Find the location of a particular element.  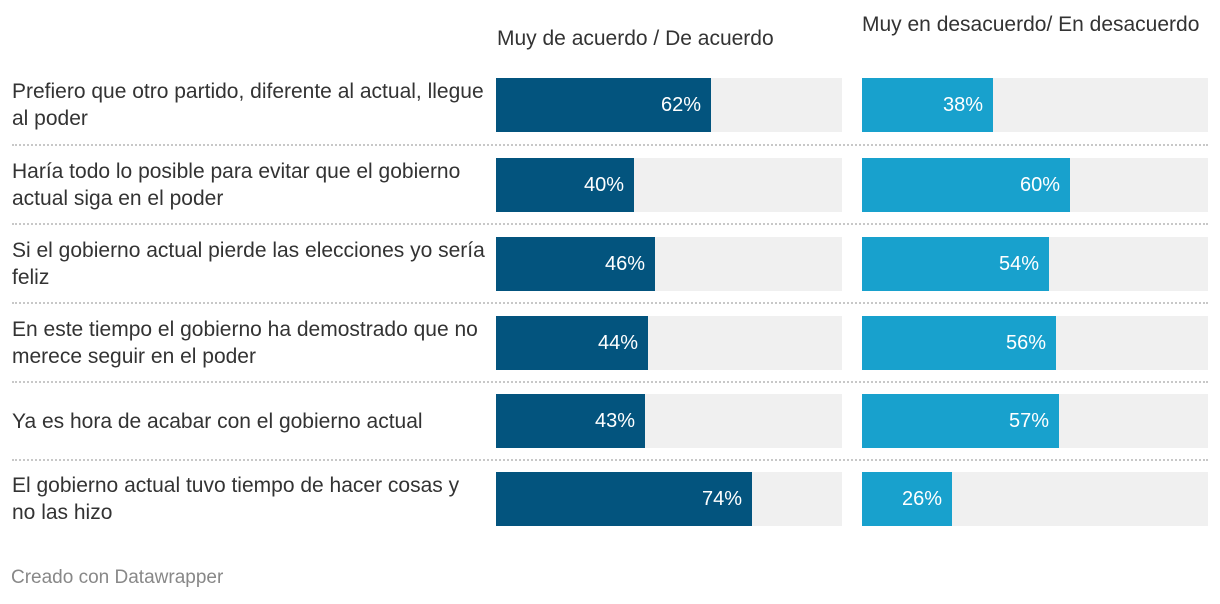

bar-agree: 40% is located at coordinates (565, 185).